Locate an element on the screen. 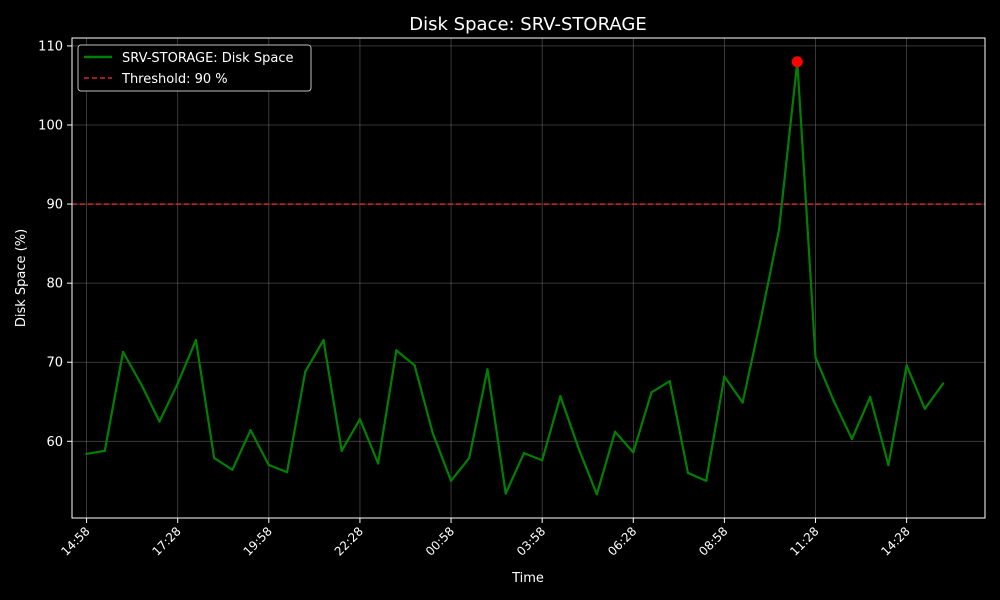 This screenshot has height=600, width=1000. y-tick-label: 90 is located at coordinates (54, 205).